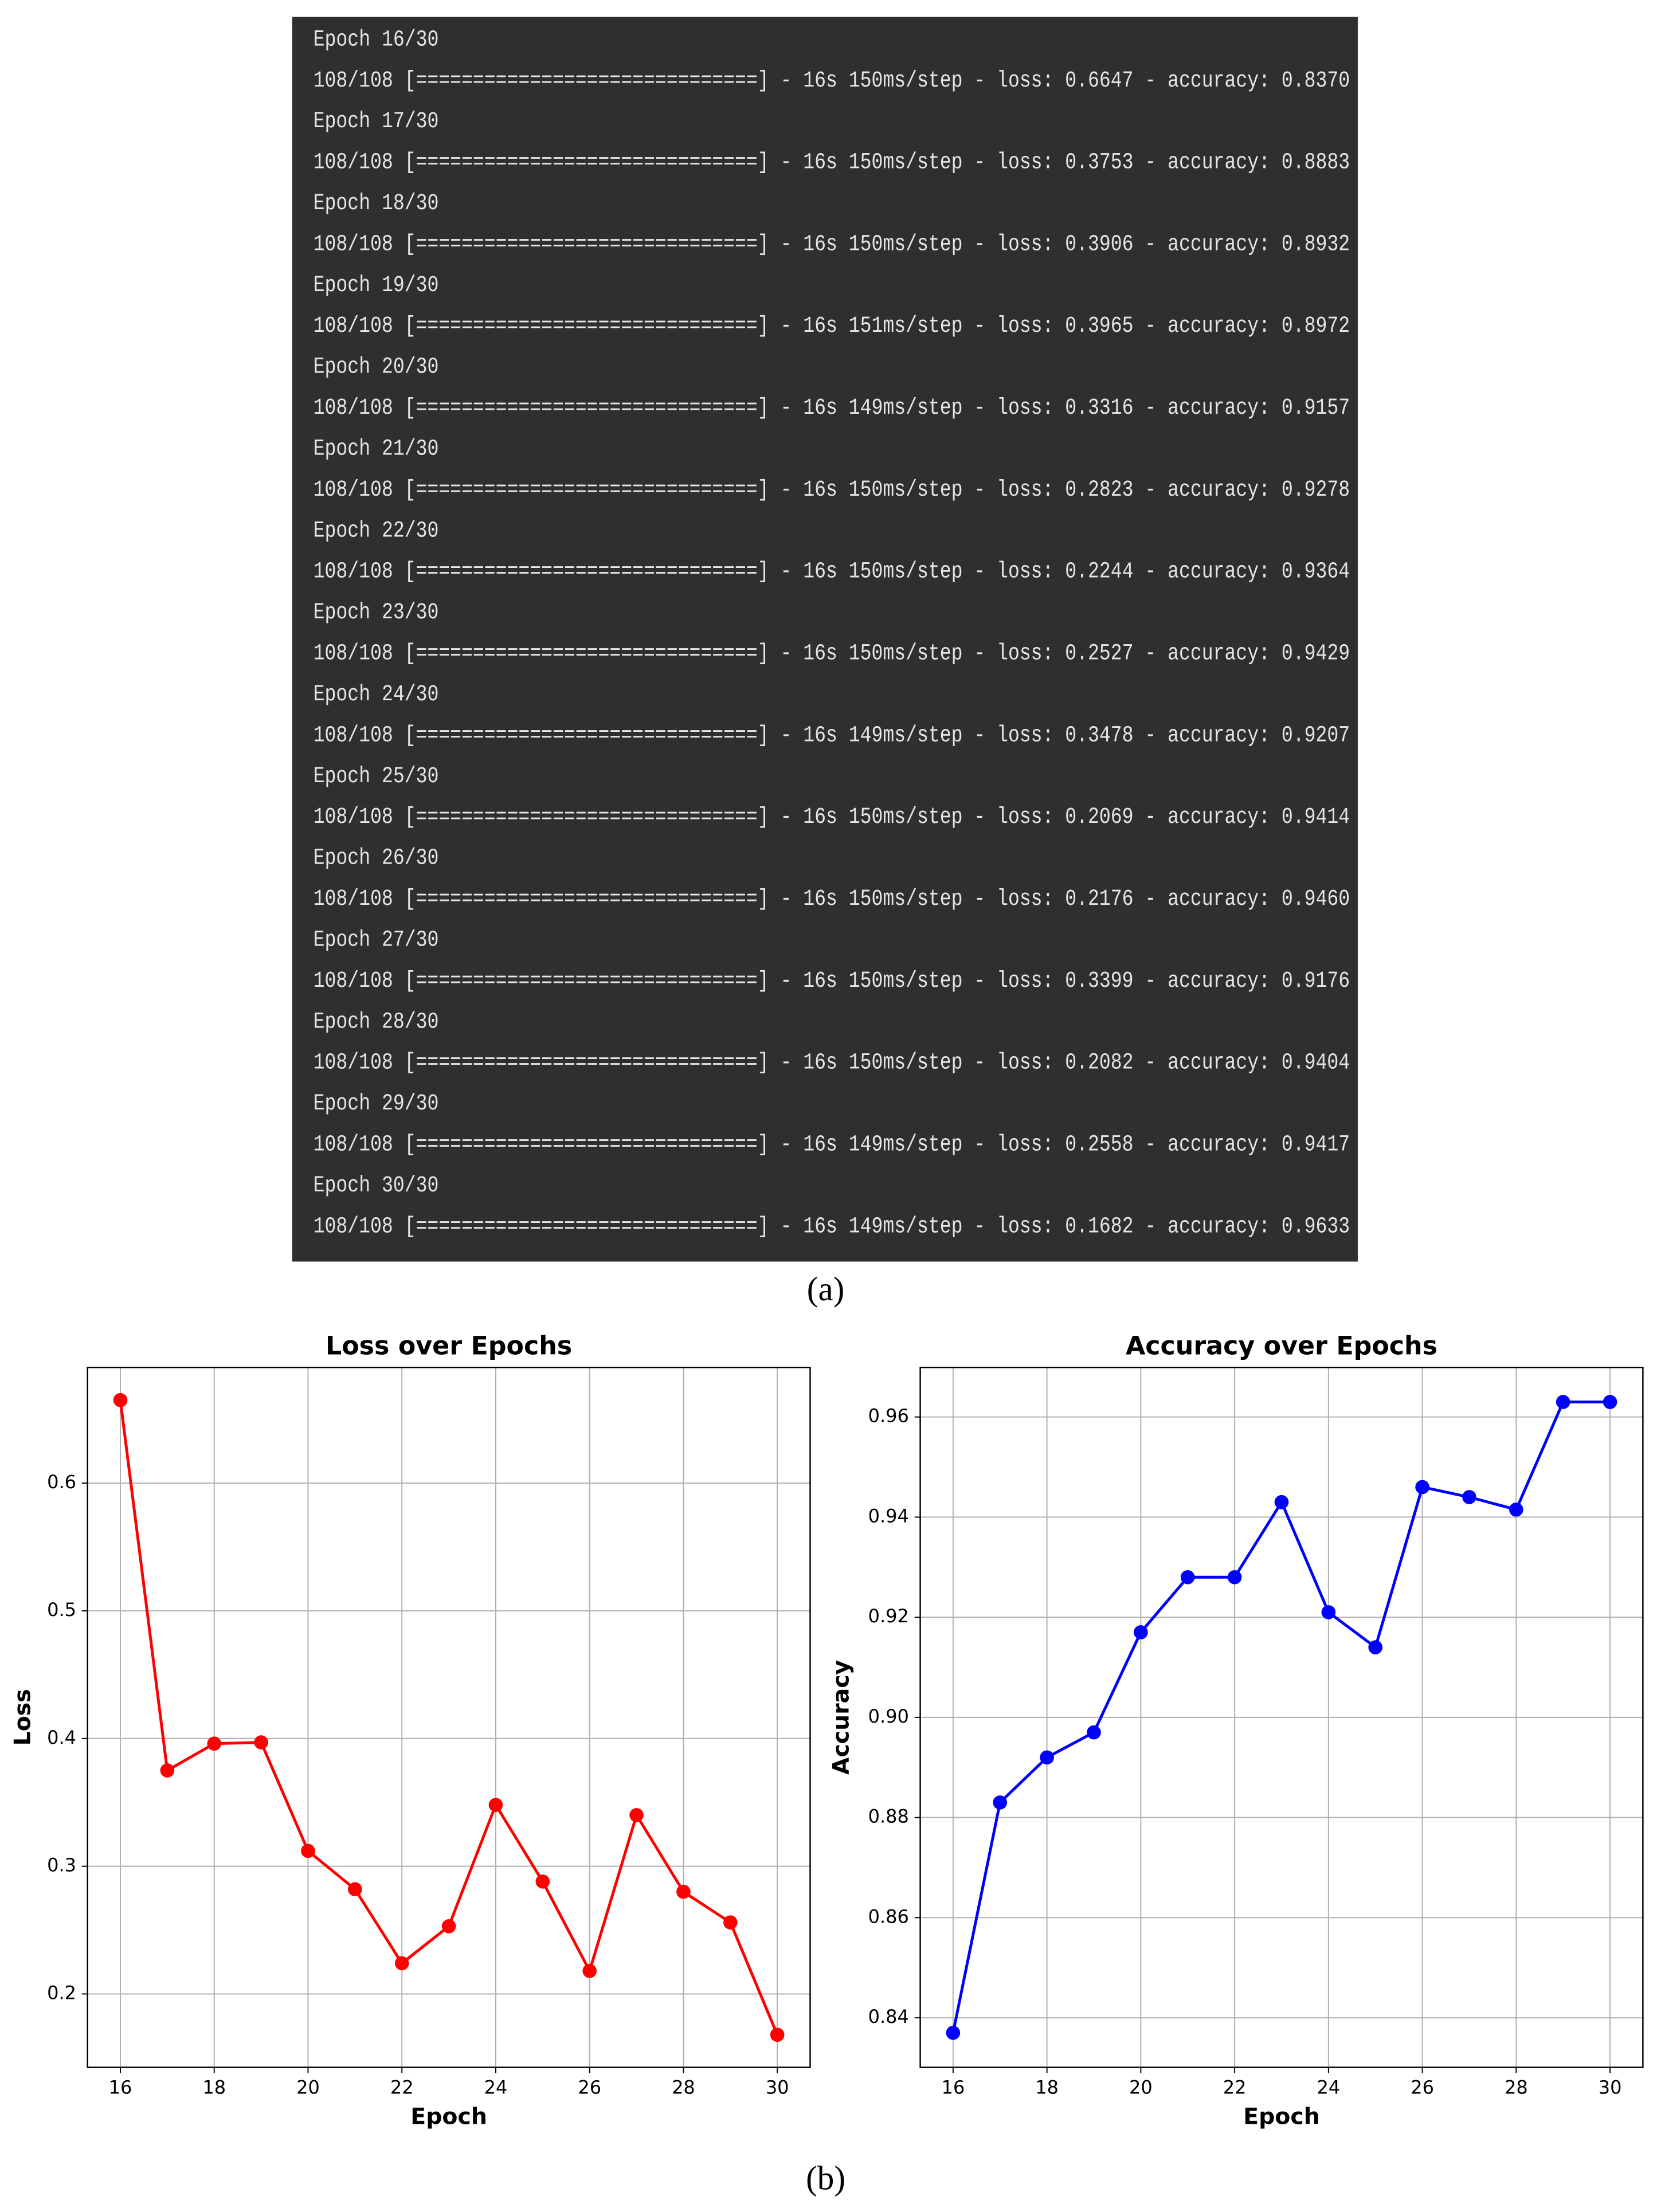 This screenshot has height=2212, width=1657. What do you see at coordinates (376, 448) in the screenshot?
I see `terminal-line: Epoch 21/30` at bounding box center [376, 448].